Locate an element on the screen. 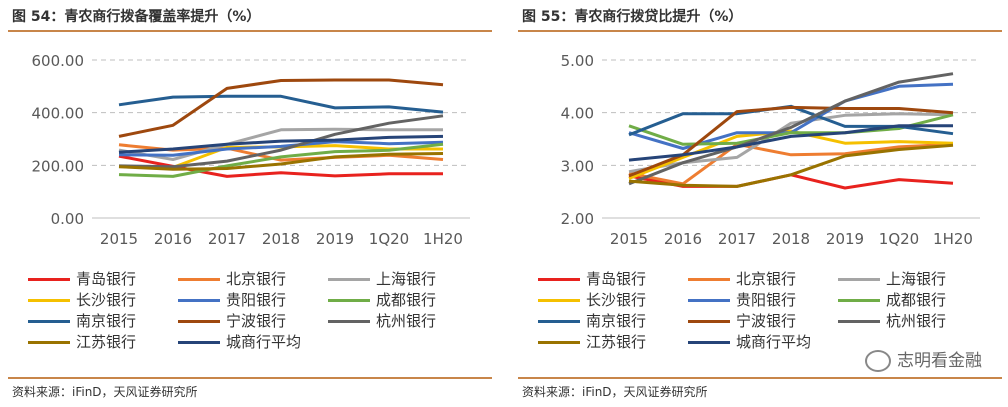  y-tick-label: 2.00 is located at coordinates (577, 219).